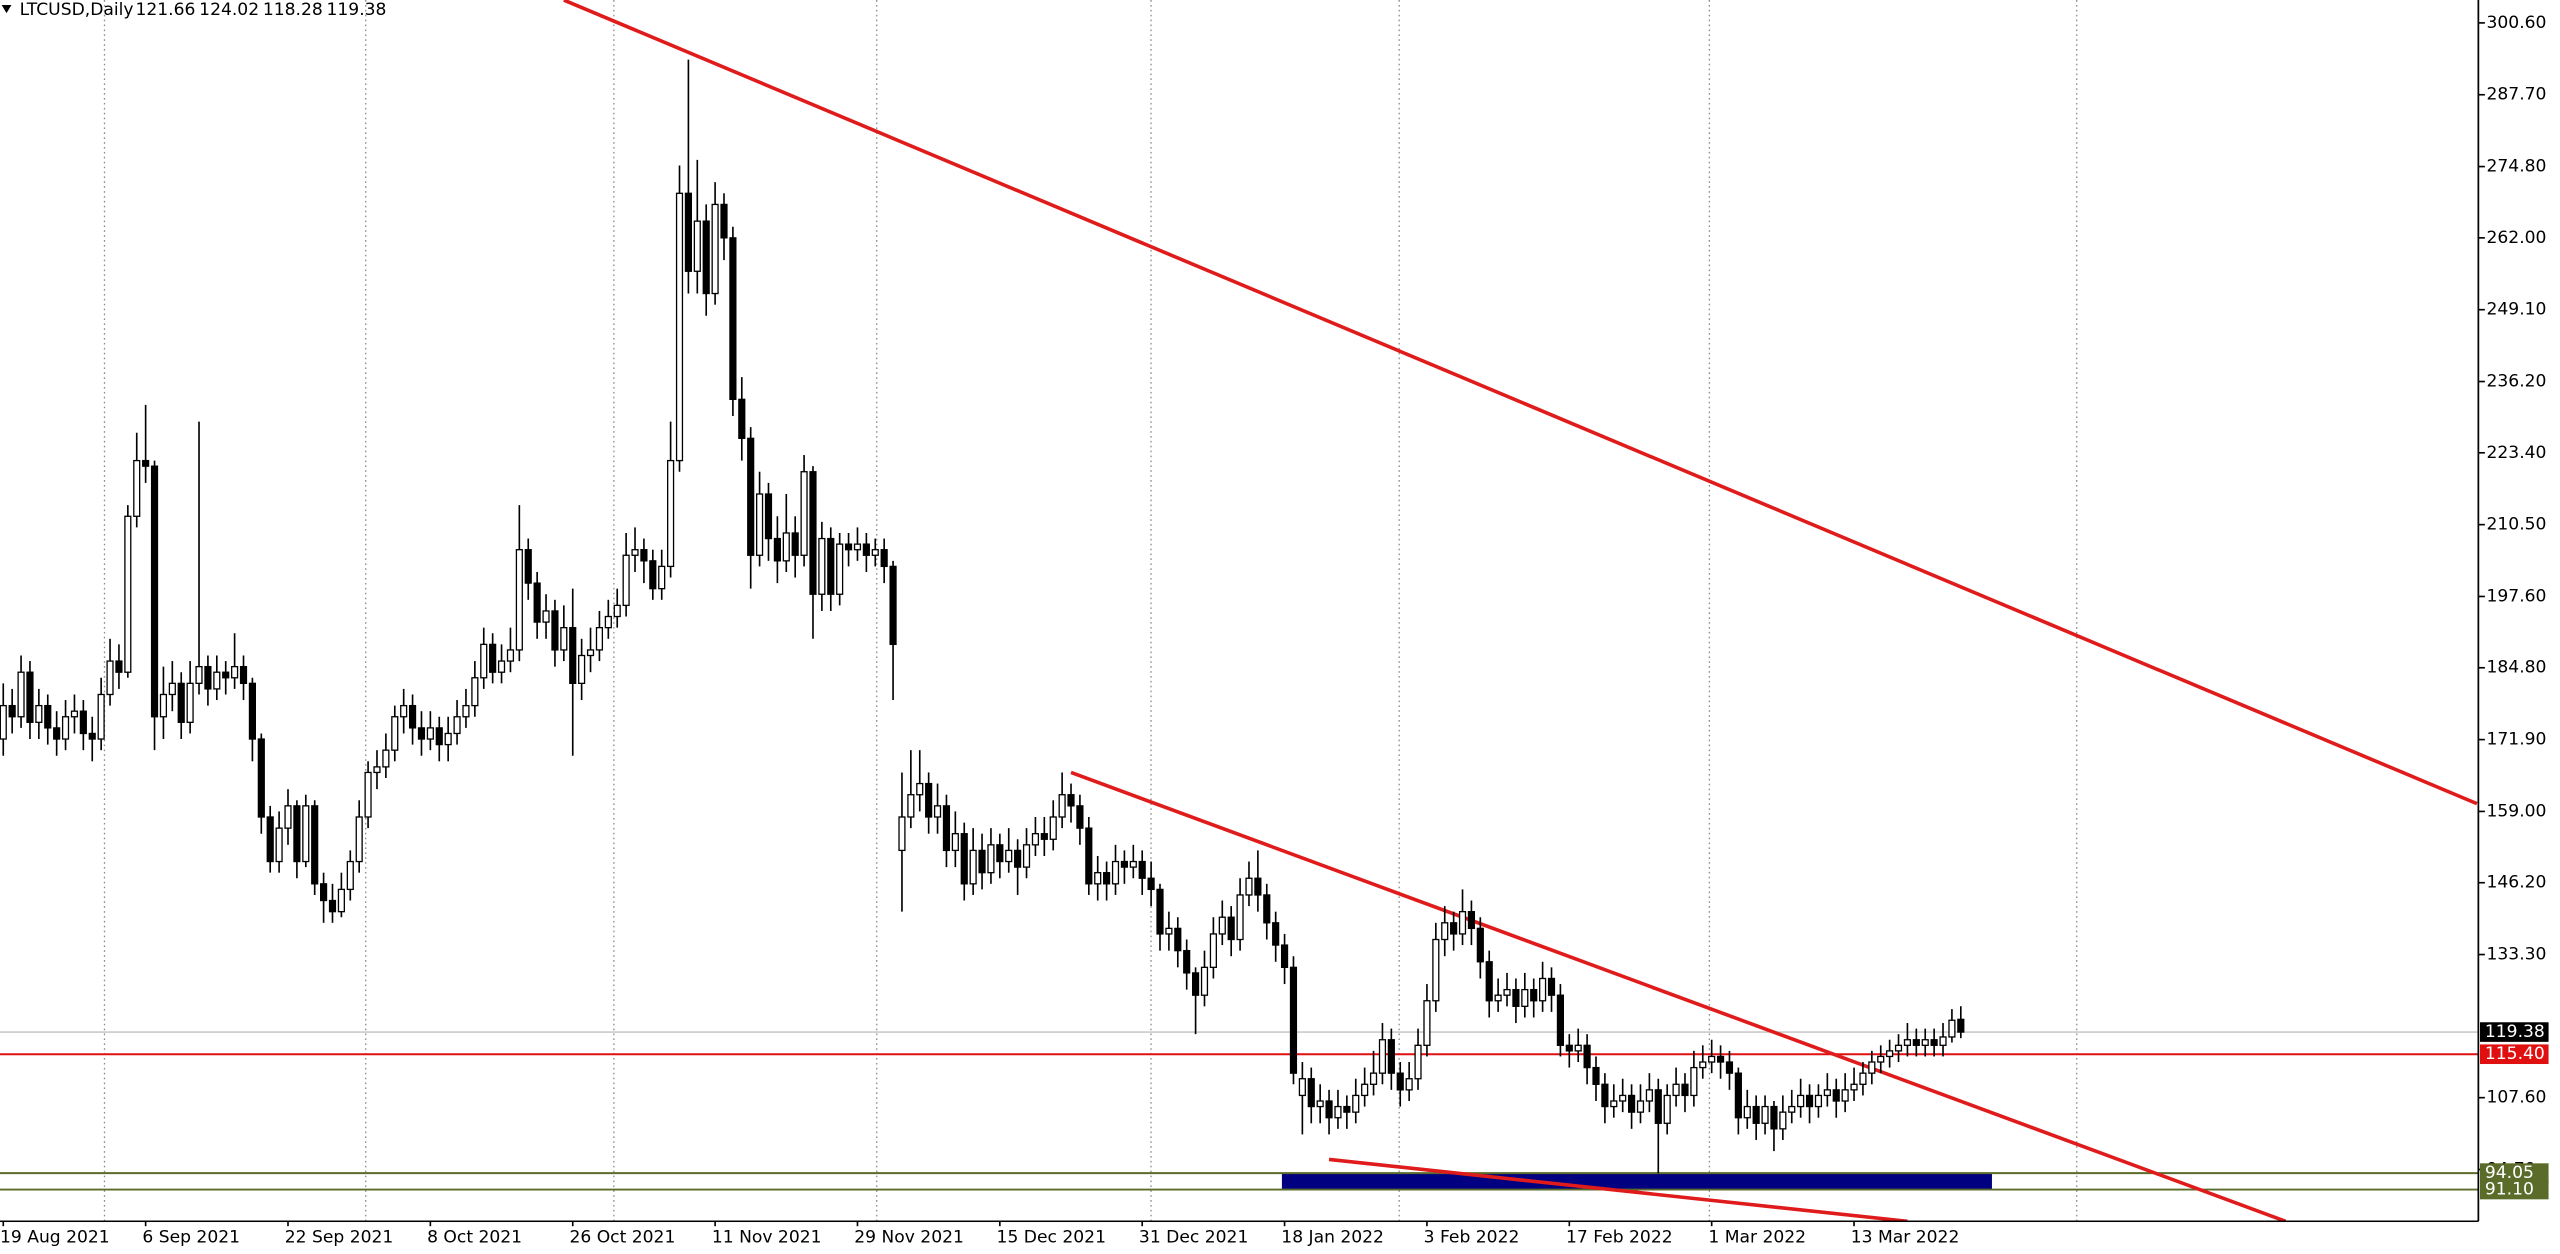 The image size is (2560, 1254). I want to click on y-tick-label: 159.00, so click(2517, 811).